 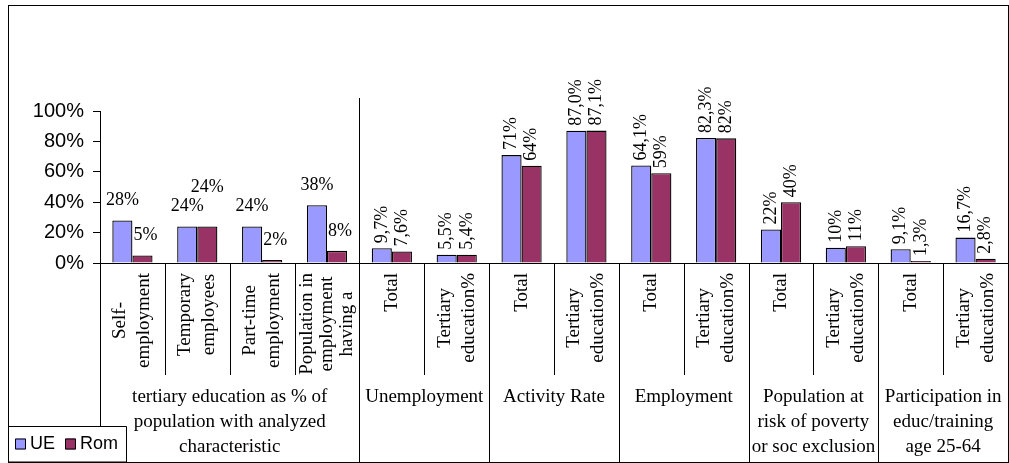 I want to click on data-label: 82,3%, so click(x=704, y=109).